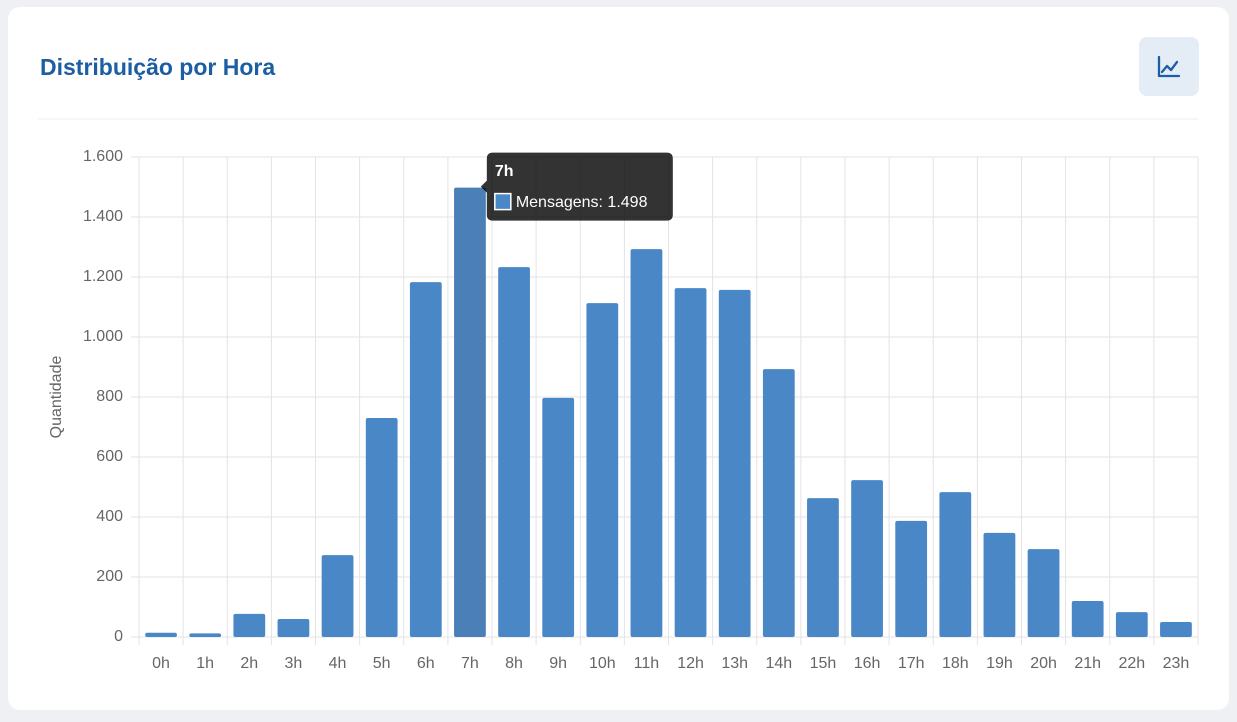 The height and width of the screenshot is (722, 1237). Describe the element at coordinates (955, 663) in the screenshot. I see `x-tick-label: 18h` at that location.